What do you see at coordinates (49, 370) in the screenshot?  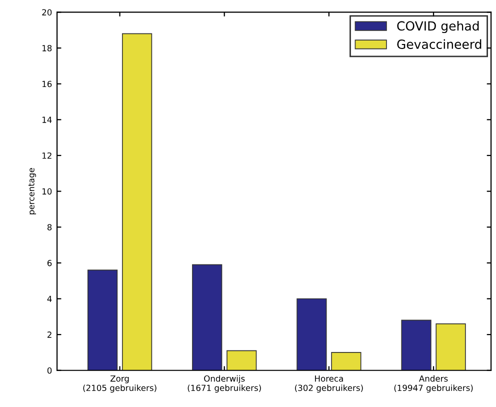 I see `y-tick-label: 0` at bounding box center [49, 370].